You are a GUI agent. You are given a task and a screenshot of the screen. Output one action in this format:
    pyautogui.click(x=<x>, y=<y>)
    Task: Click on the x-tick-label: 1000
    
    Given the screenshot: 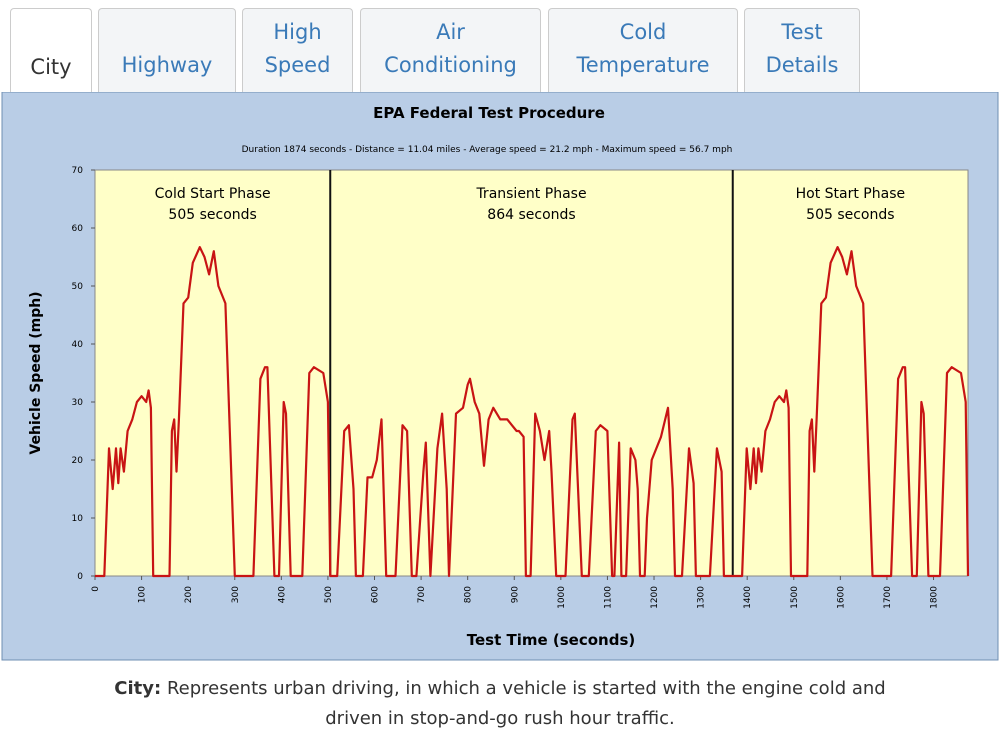 What is the action you would take?
    pyautogui.click(x=562, y=597)
    